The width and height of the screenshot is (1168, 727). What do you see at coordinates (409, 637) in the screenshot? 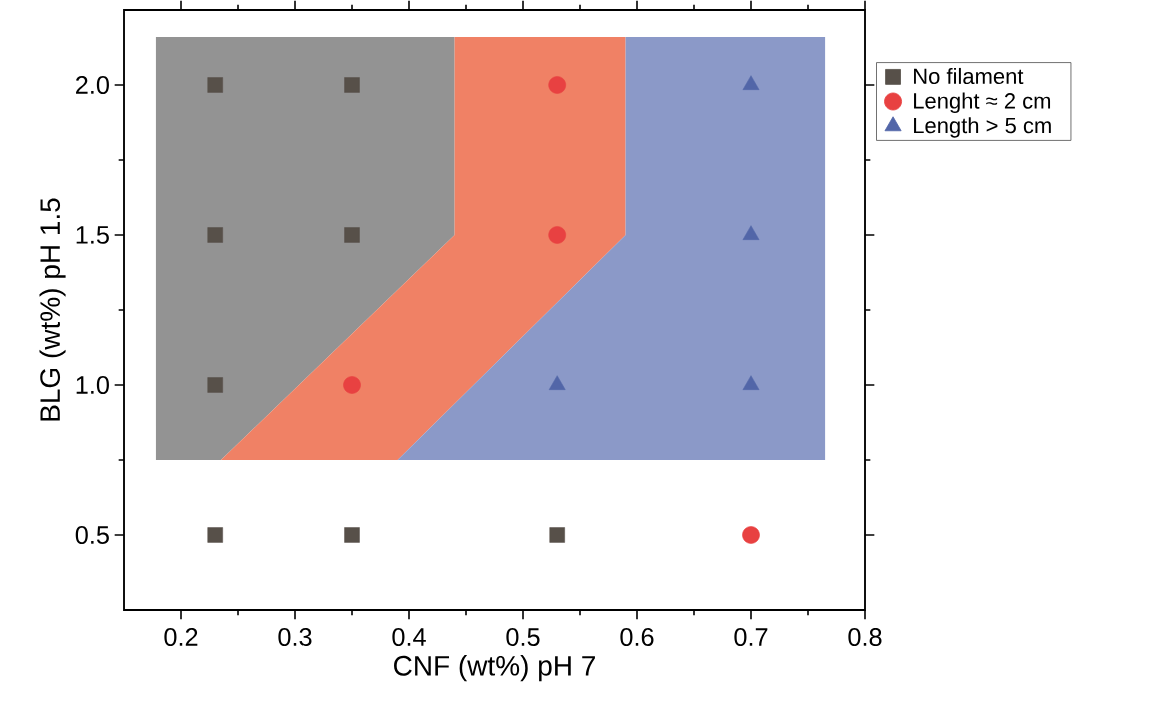
I see `x-tick-label: 0.4` at bounding box center [409, 637].